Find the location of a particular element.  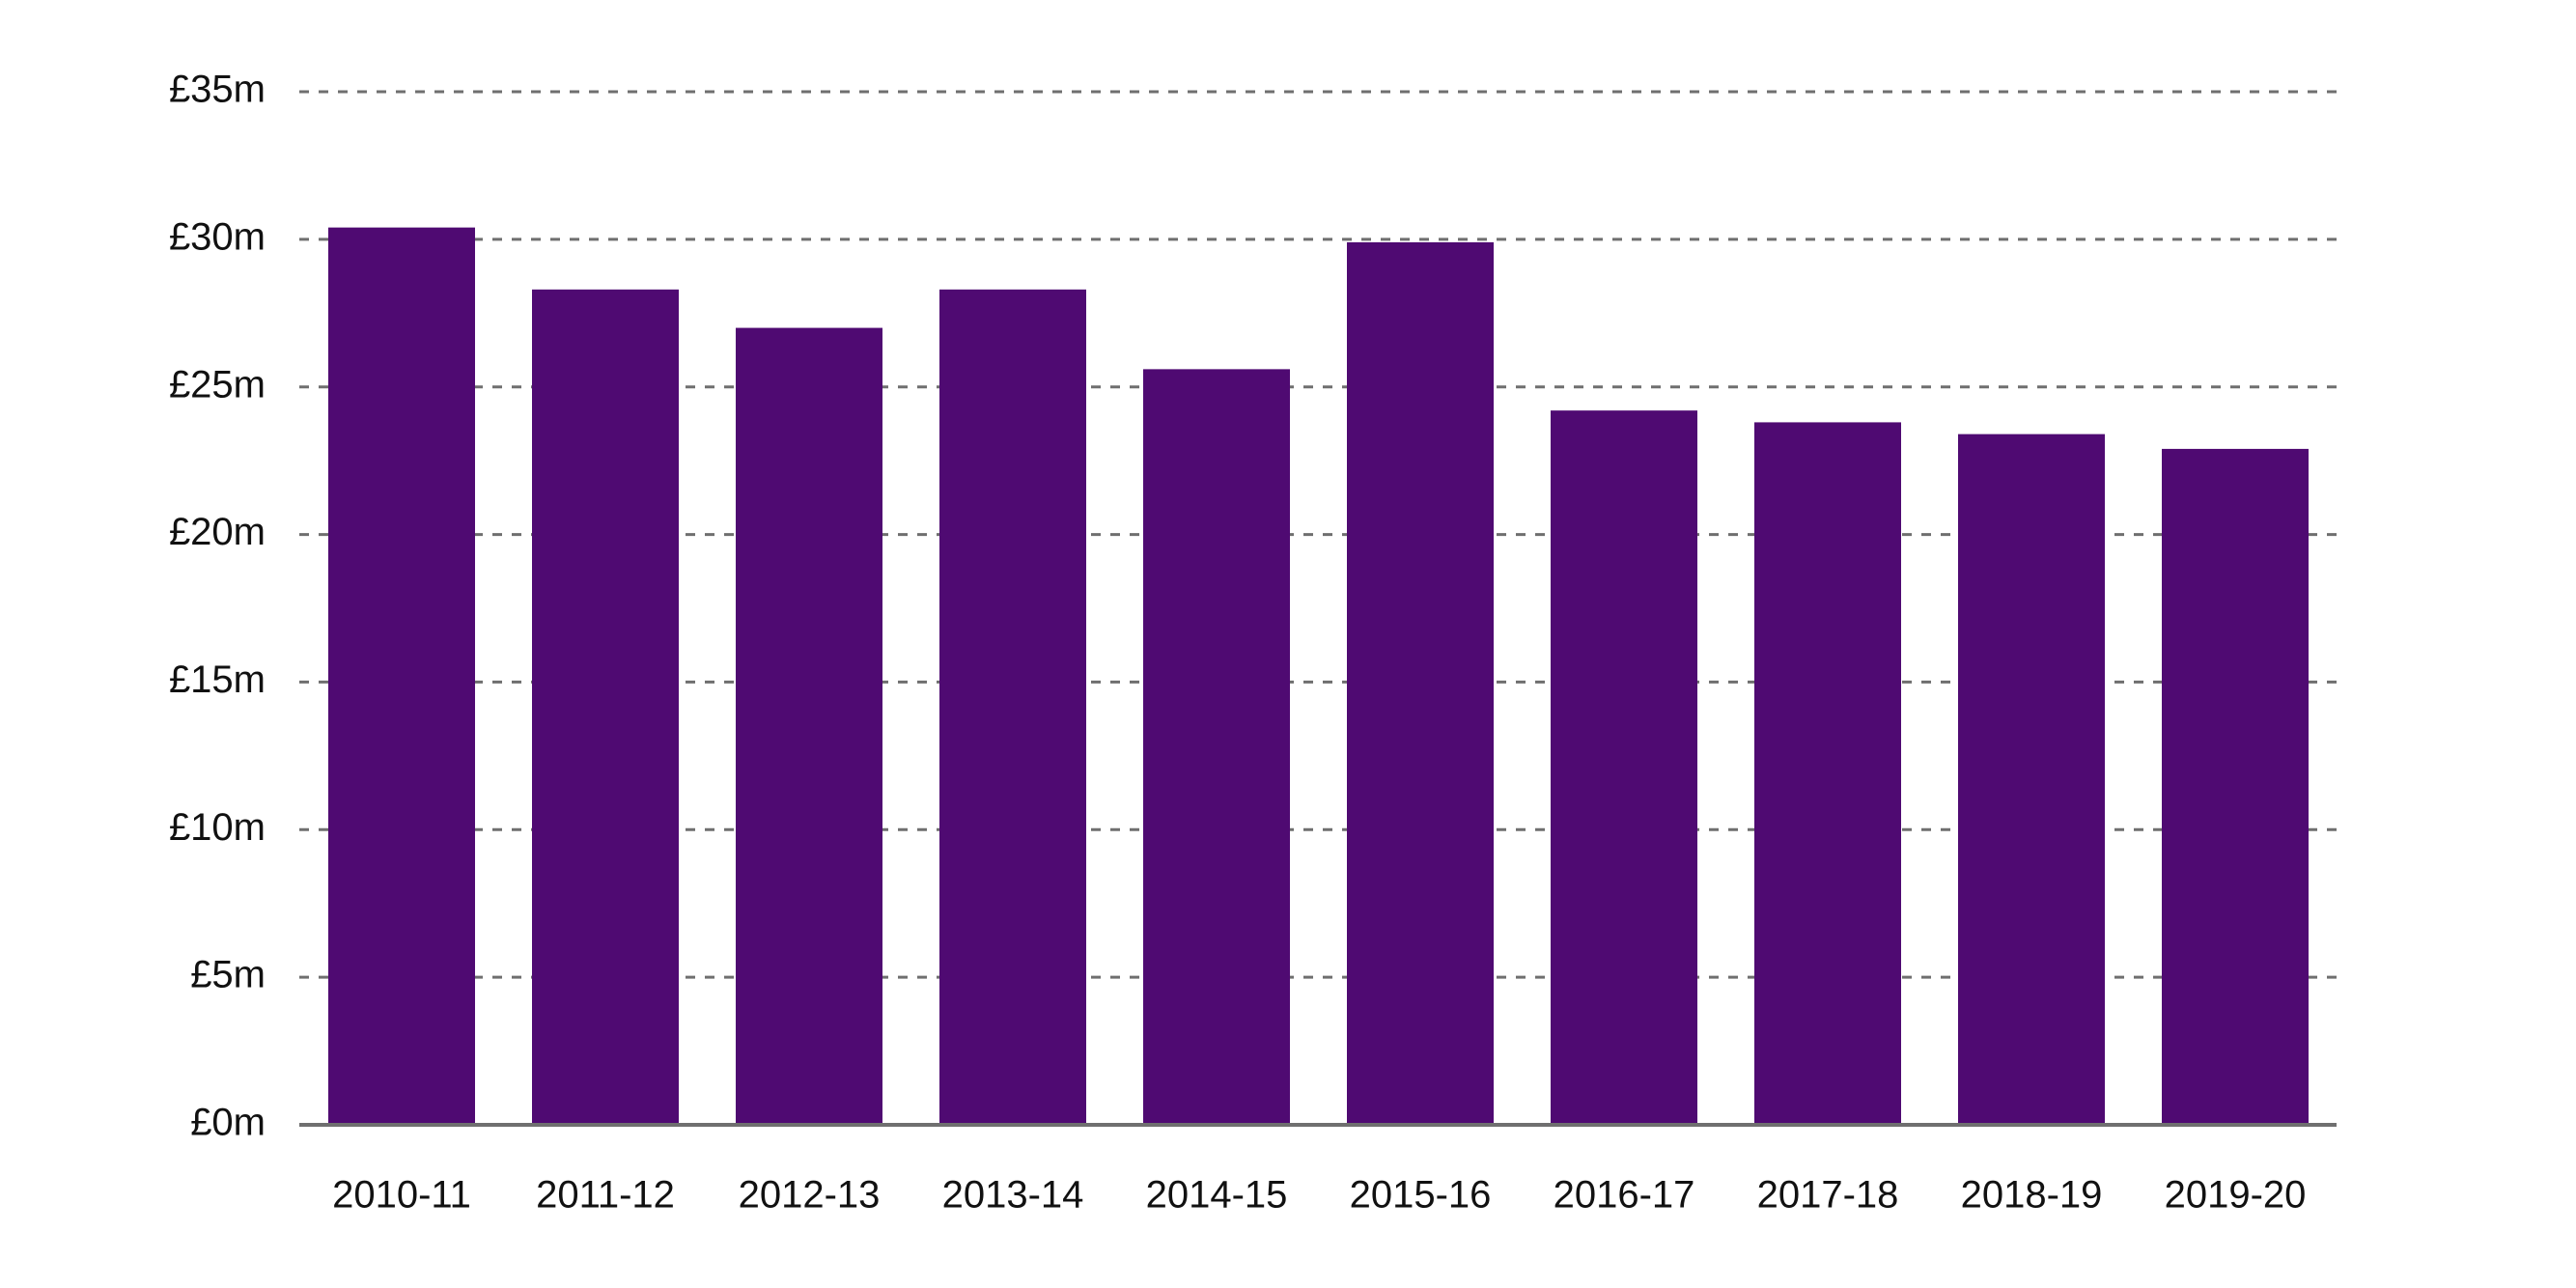

x-tick-label: 2017-18 is located at coordinates (1828, 1196).